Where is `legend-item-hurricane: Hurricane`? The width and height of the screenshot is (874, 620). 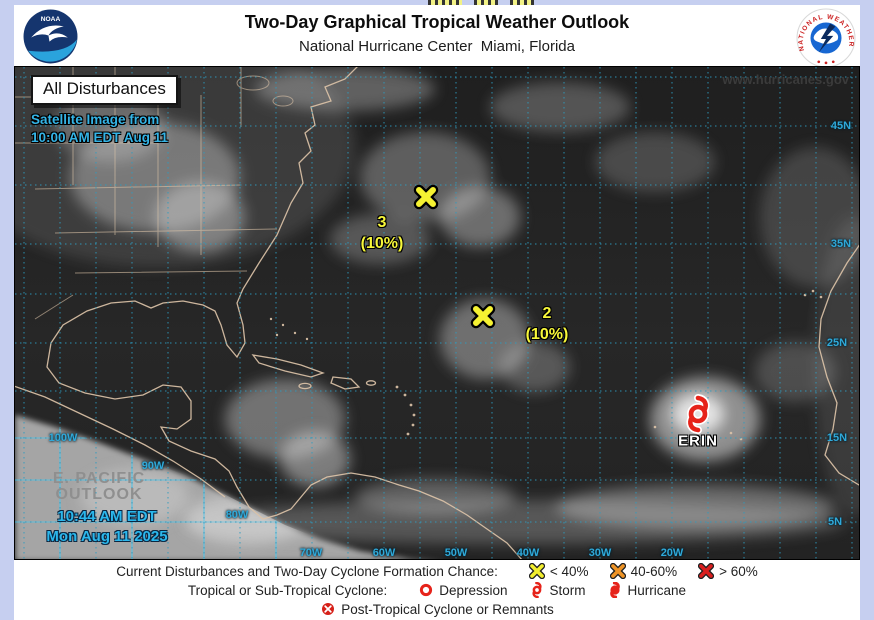 legend-item-hurricane: Hurricane is located at coordinates (646, 590).